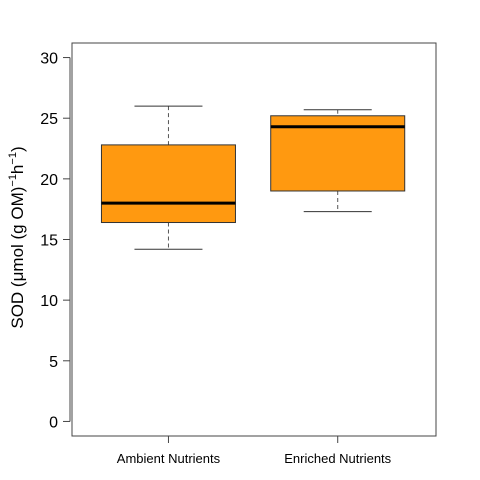 The image size is (480, 480). Describe the element at coordinates (254, 450) in the screenshot. I see `x-axis: Ambient Nutrients Enriched Nutrients` at that location.